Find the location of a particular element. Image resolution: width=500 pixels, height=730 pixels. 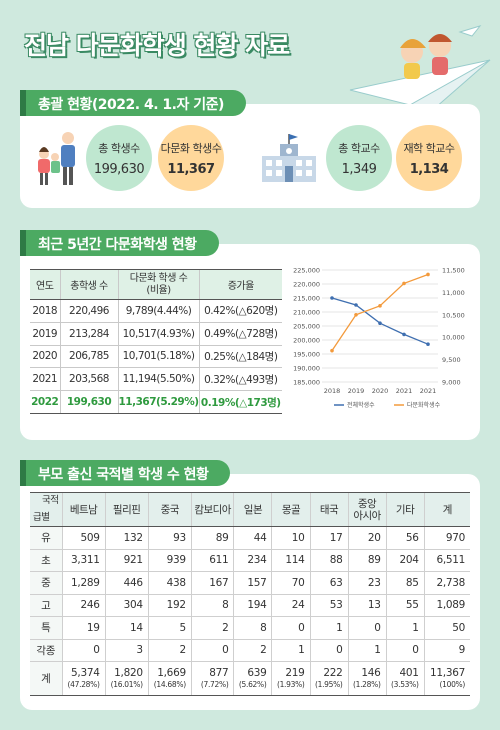

total-percent: (1.93%) is located at coordinates (290, 684).